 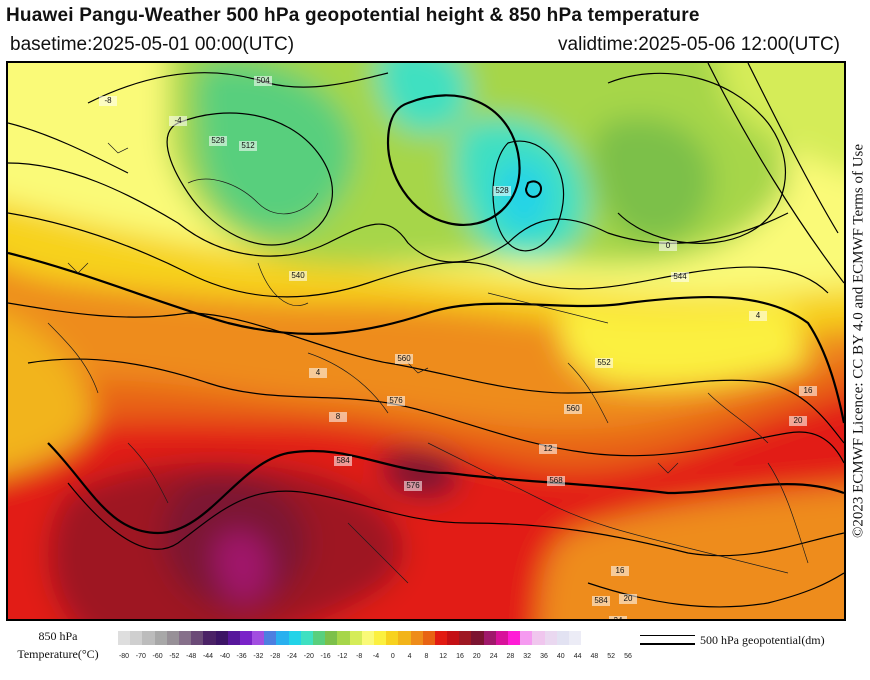 What do you see at coordinates (275, 656) in the screenshot?
I see `colorbar-tick-label: -28` at bounding box center [275, 656].